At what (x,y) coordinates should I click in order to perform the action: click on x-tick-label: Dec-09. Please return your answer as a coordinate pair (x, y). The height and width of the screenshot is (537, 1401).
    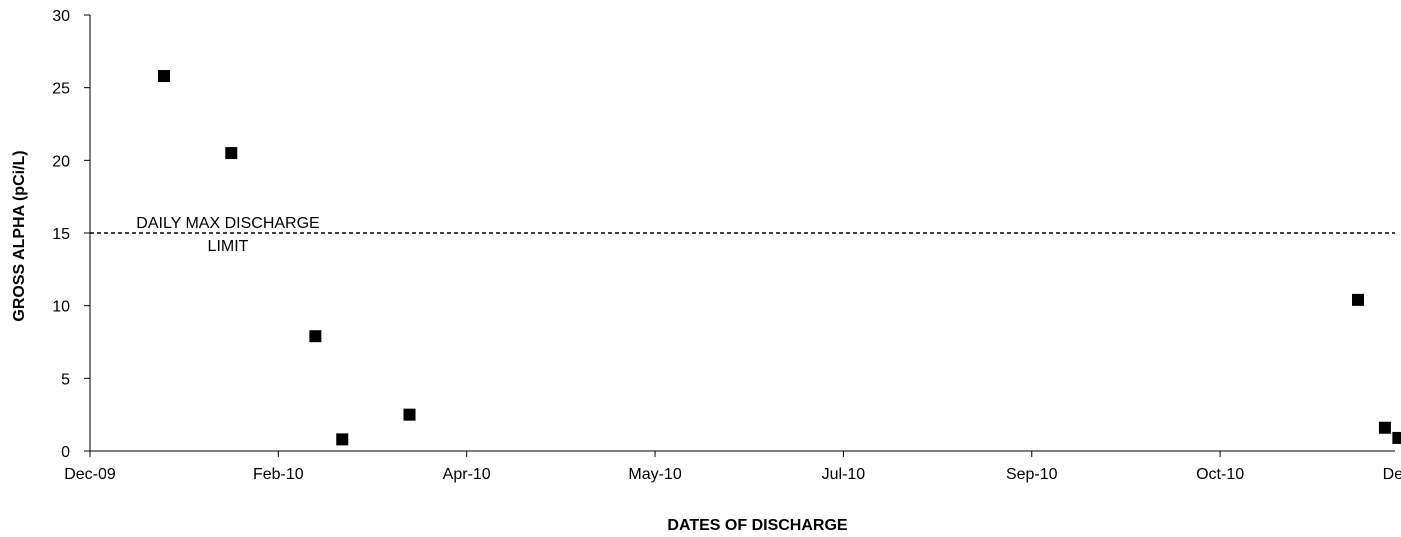
    Looking at the image, I should click on (90, 474).